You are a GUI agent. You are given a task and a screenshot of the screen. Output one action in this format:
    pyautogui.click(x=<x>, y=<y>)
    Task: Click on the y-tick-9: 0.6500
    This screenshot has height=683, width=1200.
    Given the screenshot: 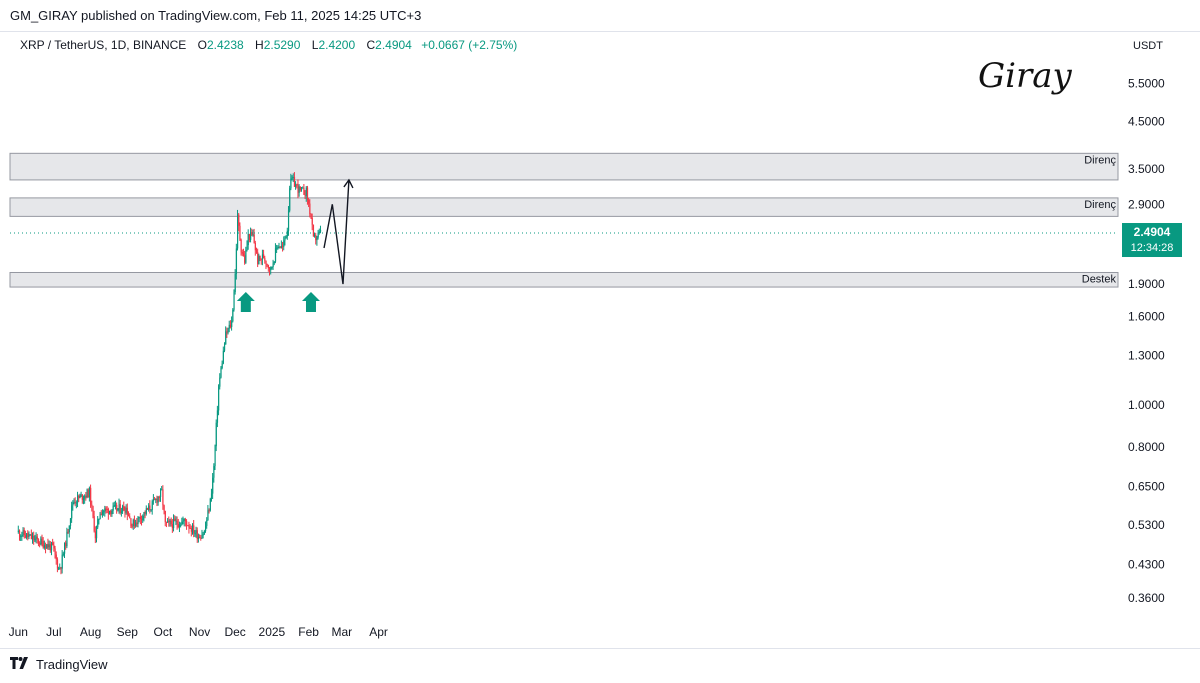 What is the action you would take?
    pyautogui.click(x=1146, y=486)
    